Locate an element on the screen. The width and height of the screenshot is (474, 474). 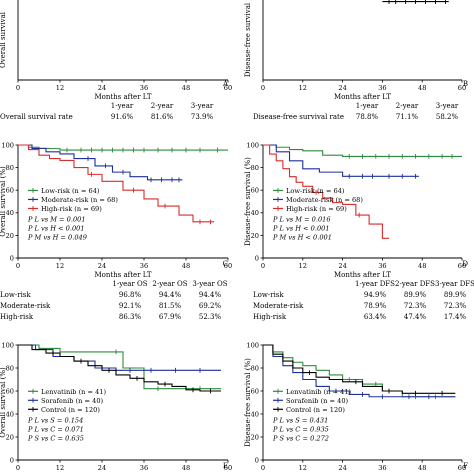
p-value-label: P L vs S = 0.154 is located at coordinates (55, 420).